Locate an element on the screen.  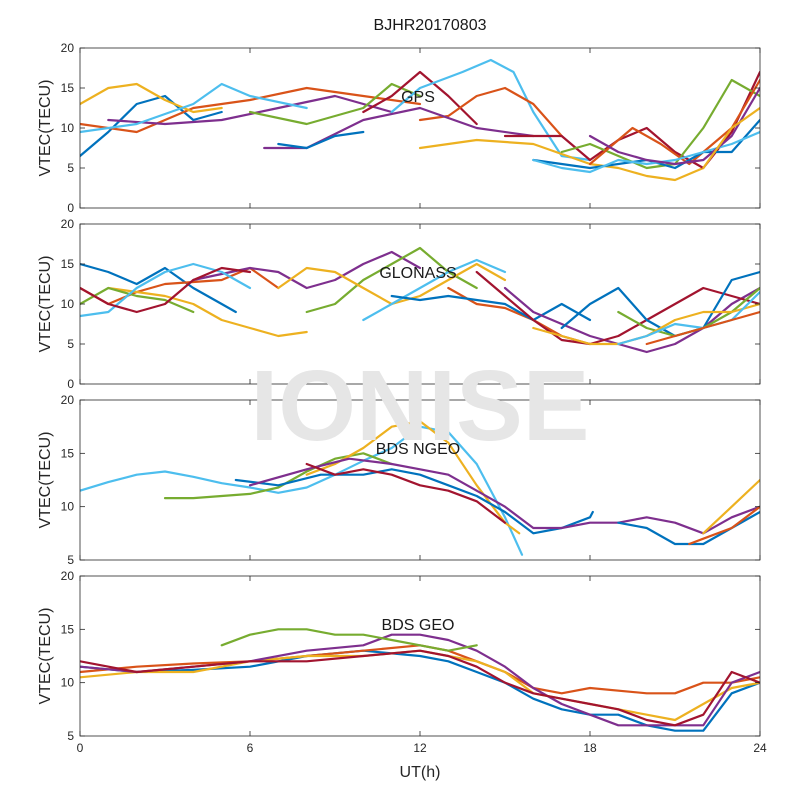
panel-label: GPS is located at coordinates (418, 97).